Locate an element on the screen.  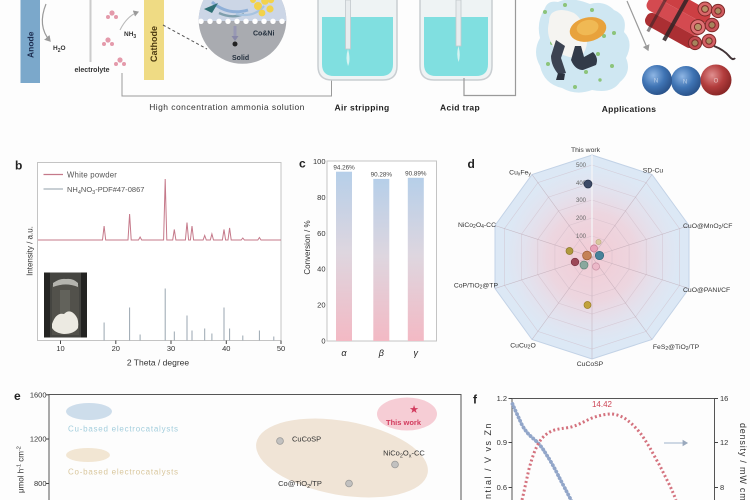
svg-text: 60 is located at coordinates (321, 233).